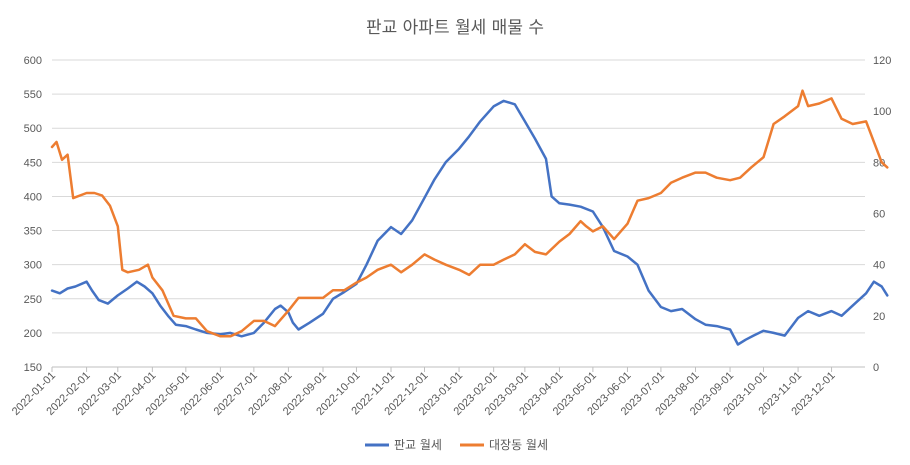  Describe the element at coordinates (33, 368) in the screenshot. I see `left-tick-label: 150` at that location.